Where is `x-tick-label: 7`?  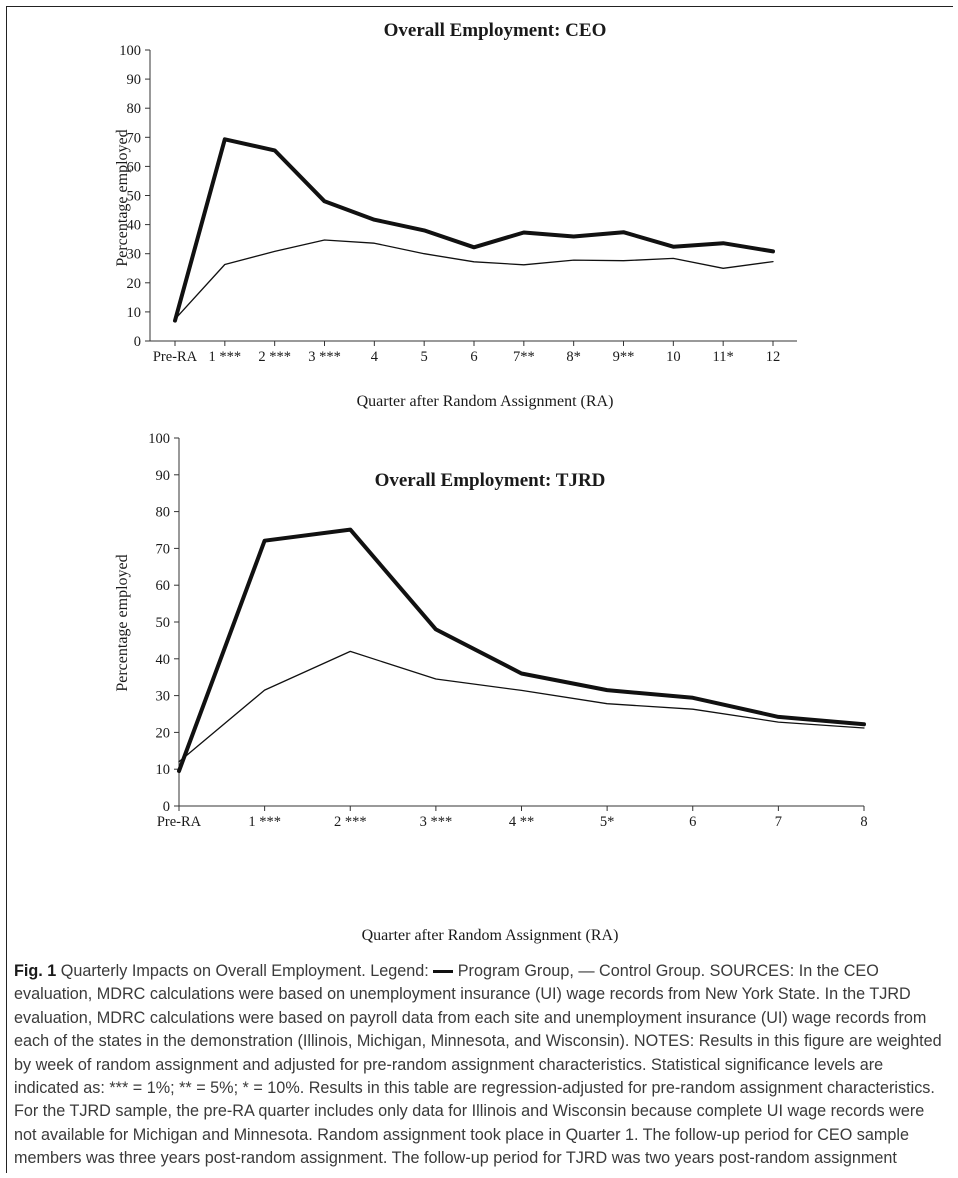
x-tick-label: 7 is located at coordinates (778, 822).